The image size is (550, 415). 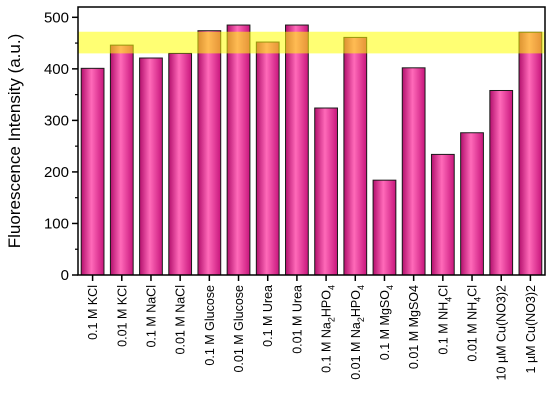 What do you see at coordinates (444, 320) in the screenshot?
I see `x-tick-label: 0.1 M NH4Cl` at bounding box center [444, 320].